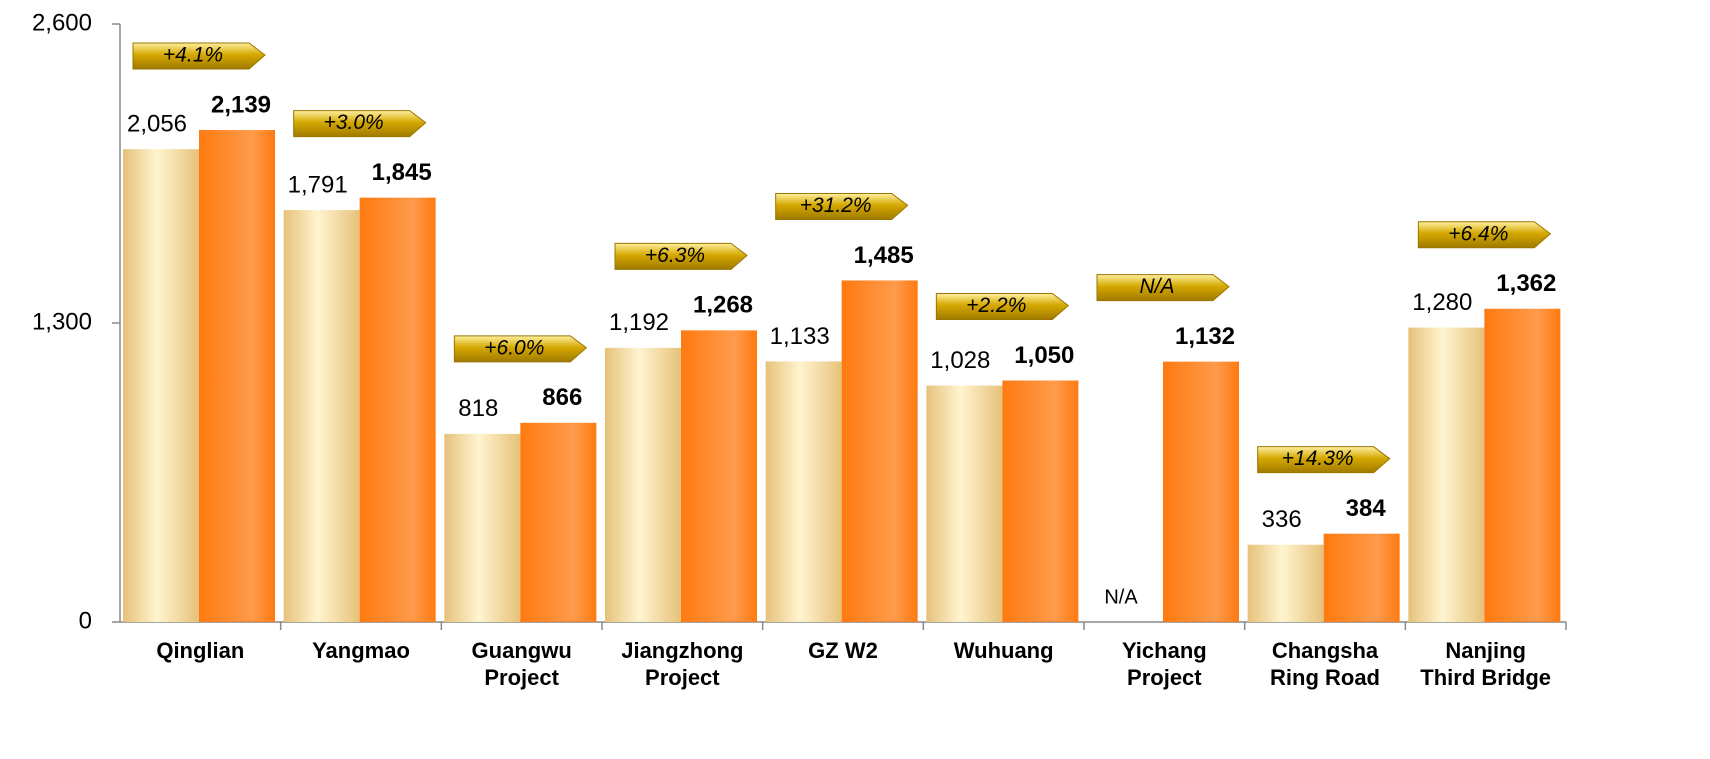 The width and height of the screenshot is (1710, 759). Describe the element at coordinates (62, 22) in the screenshot. I see `y-tick-label: 2,600` at that location.